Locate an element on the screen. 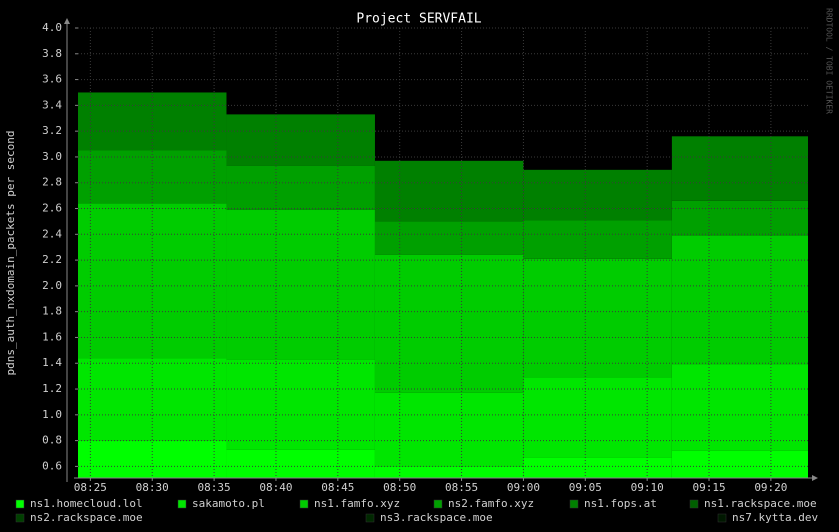 Image resolution: width=839 pixels, height=532 pixels. x-tick-label: 08:25 is located at coordinates (90, 487).